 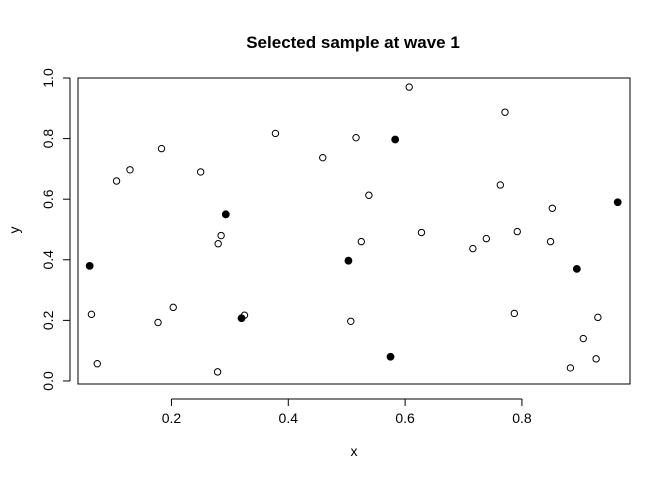 I want to click on y-tick-label: 0.4, so click(x=48, y=260).